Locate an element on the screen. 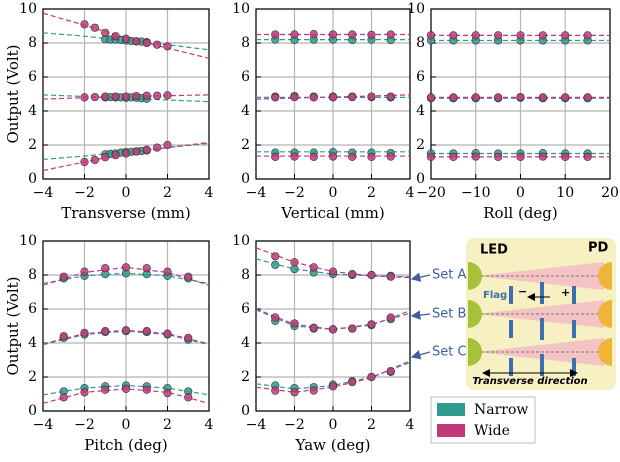 Image resolution: width=620 pixels, height=462 pixels. plus-label: + is located at coordinates (565, 292).